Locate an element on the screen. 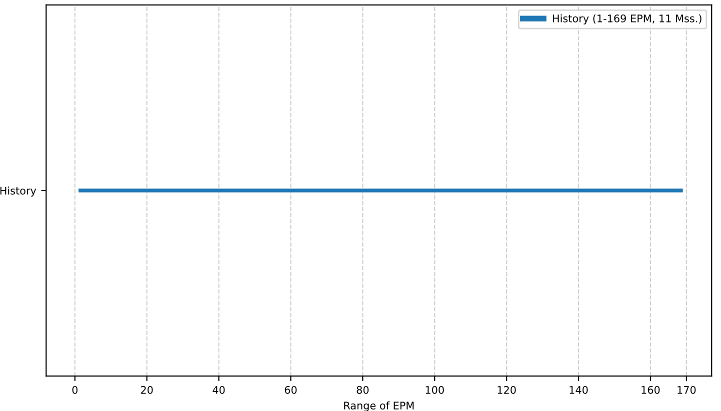 The image size is (721, 411). x-tick-label: 60 is located at coordinates (290, 390).